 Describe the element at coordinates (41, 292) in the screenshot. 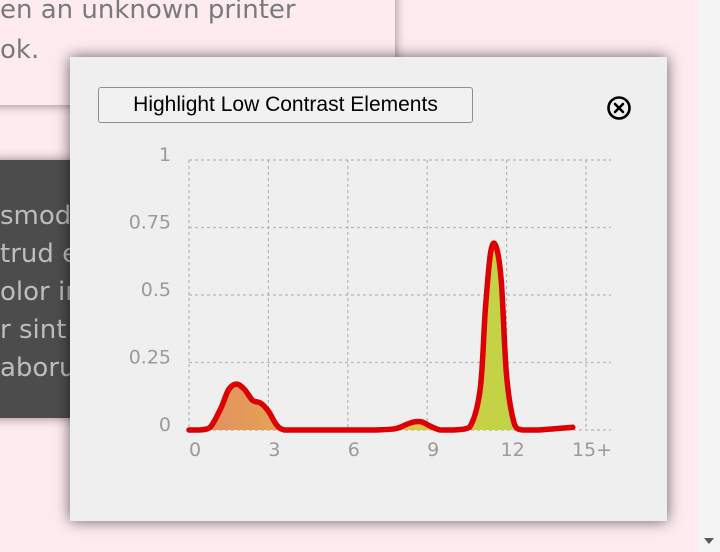

I see `background-dark-line: olor in` at that location.